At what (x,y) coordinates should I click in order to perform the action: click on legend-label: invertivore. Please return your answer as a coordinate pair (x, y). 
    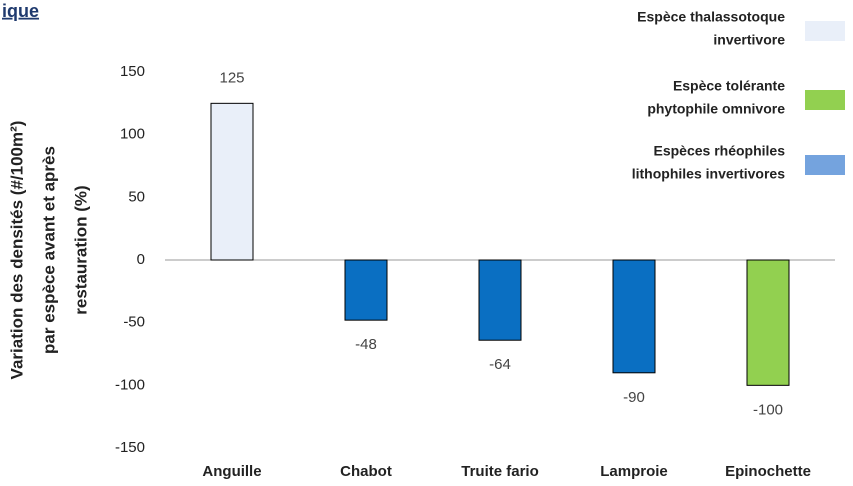
    Looking at the image, I should click on (749, 40).